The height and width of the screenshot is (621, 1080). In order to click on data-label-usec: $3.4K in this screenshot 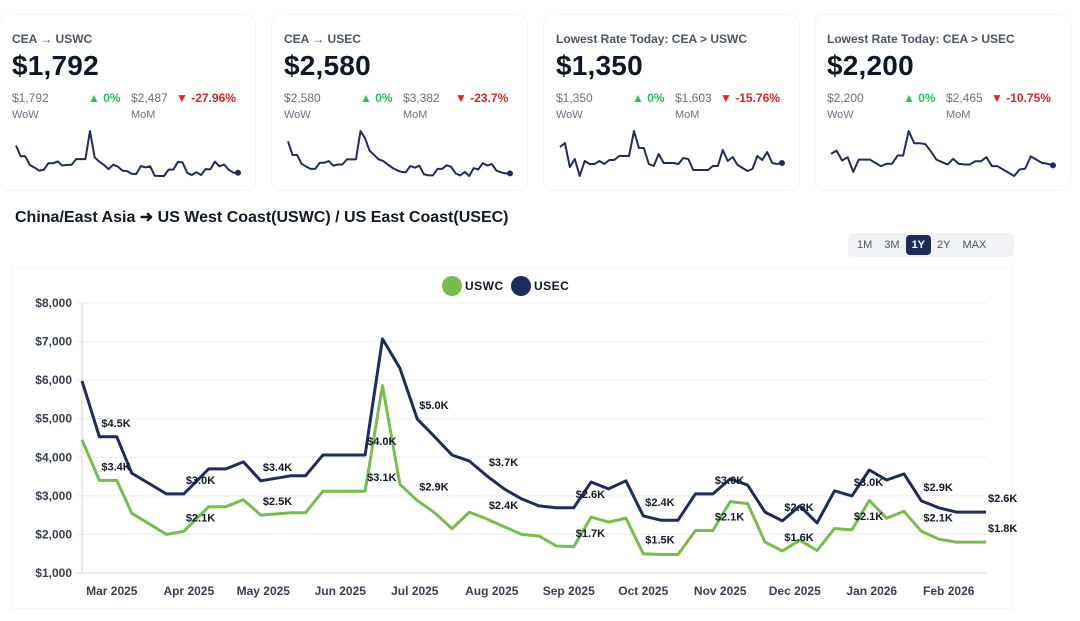, I will do `click(277, 468)`.